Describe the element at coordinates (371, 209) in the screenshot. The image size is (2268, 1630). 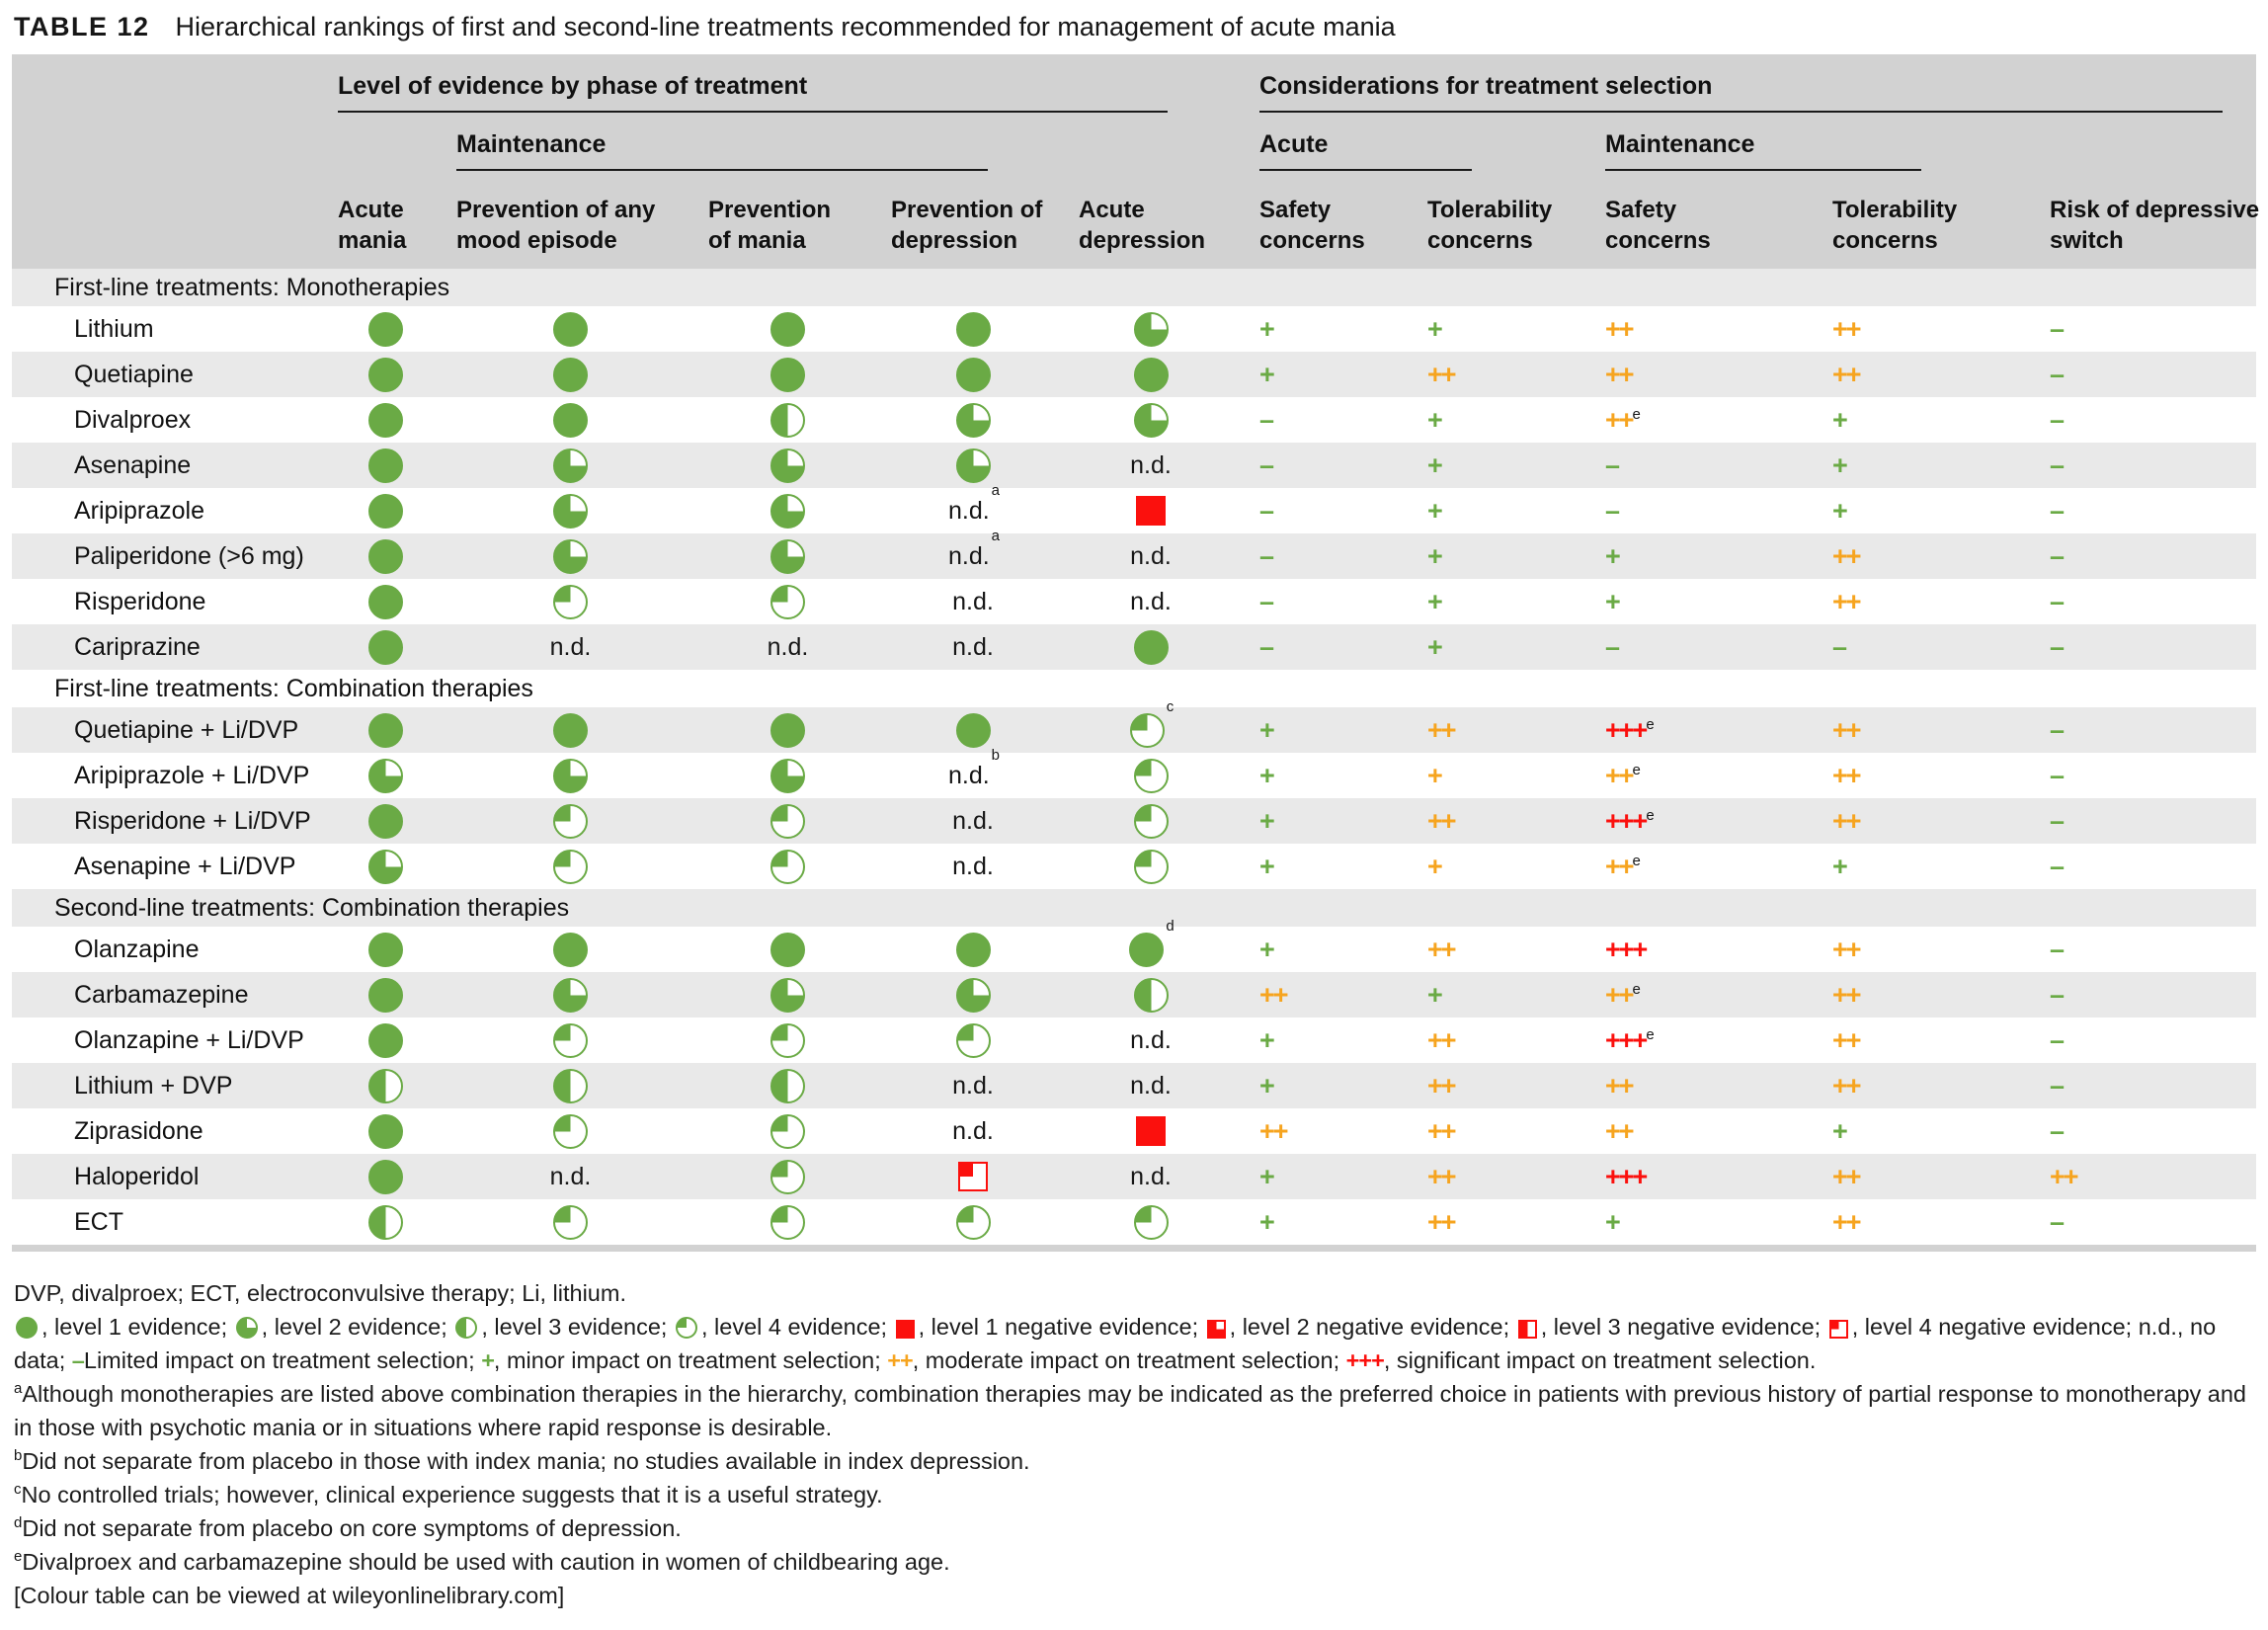
I see `column-header-line: Acute` at that location.